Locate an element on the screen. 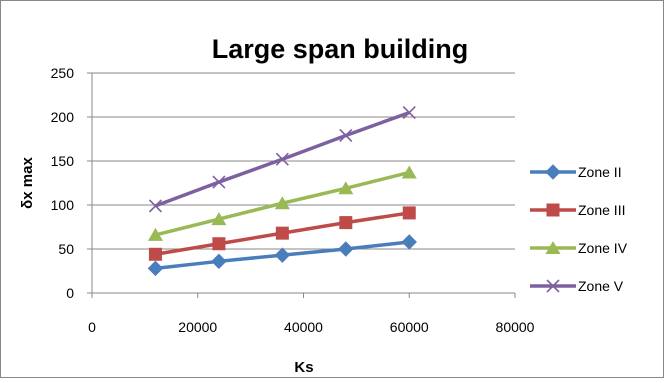 This screenshot has height=383, width=664. x-axis-label: Ks is located at coordinates (303, 367).